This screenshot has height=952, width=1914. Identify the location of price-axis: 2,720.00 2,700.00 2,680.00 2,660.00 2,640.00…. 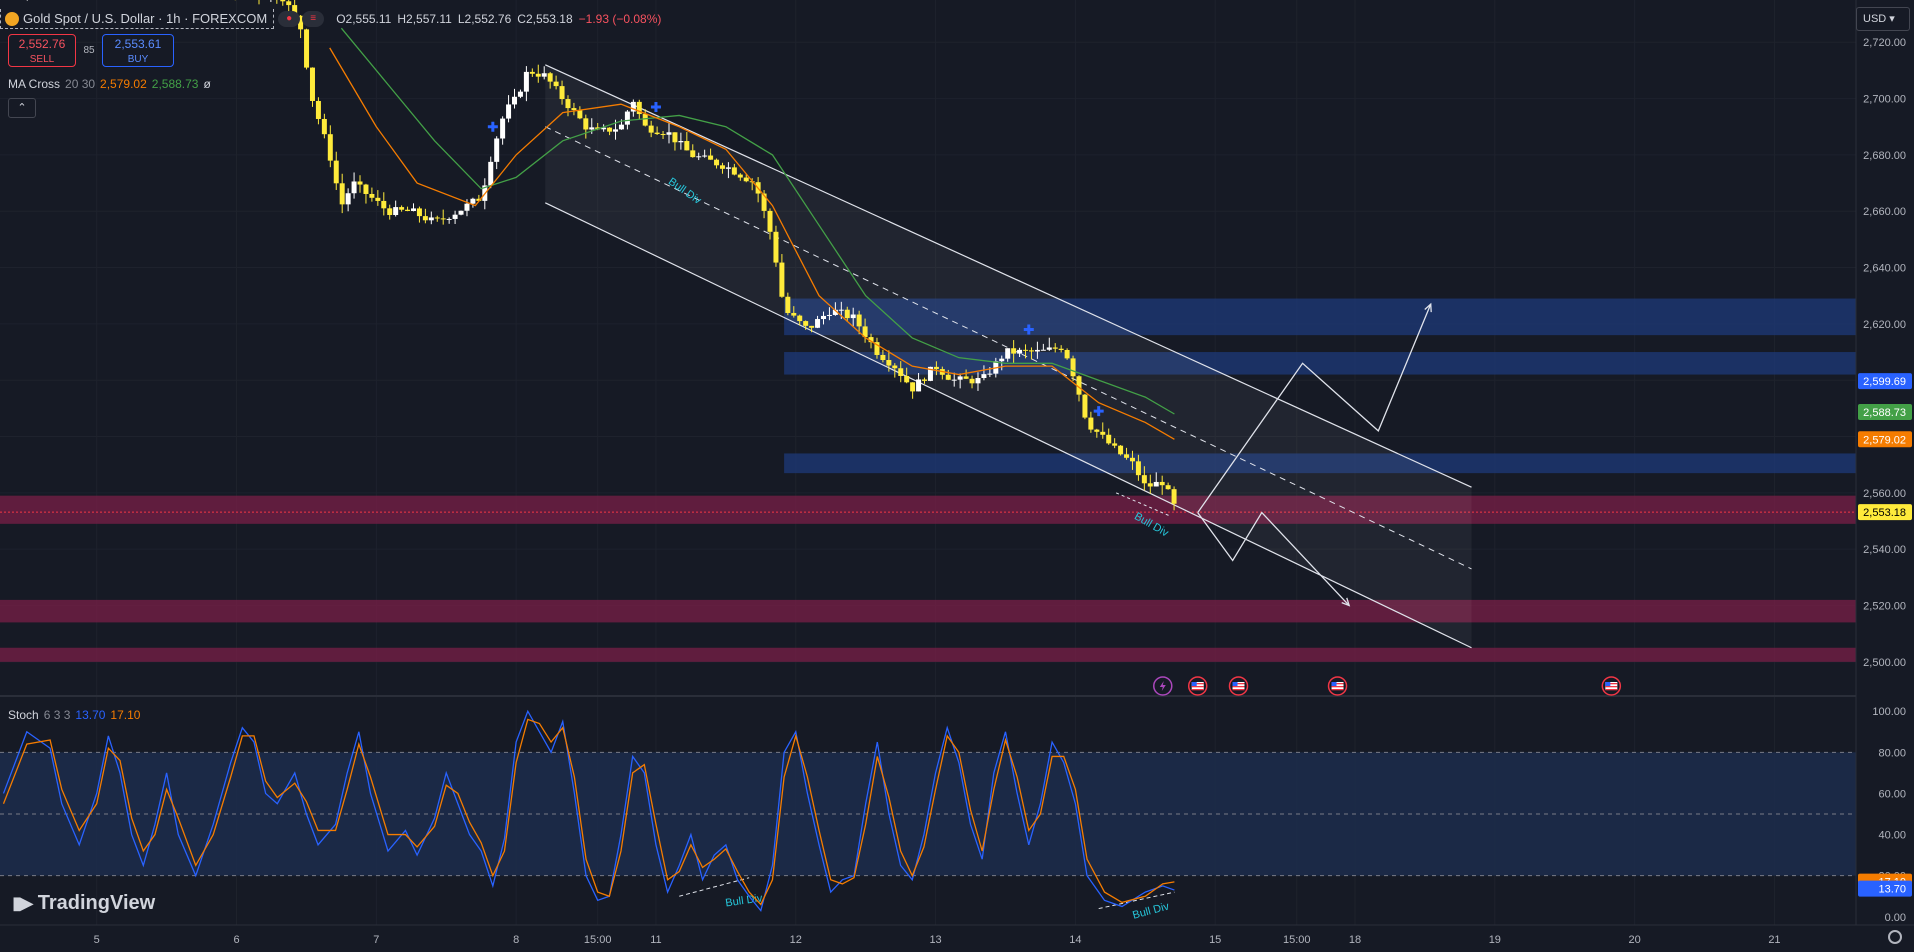
(1884, 476).